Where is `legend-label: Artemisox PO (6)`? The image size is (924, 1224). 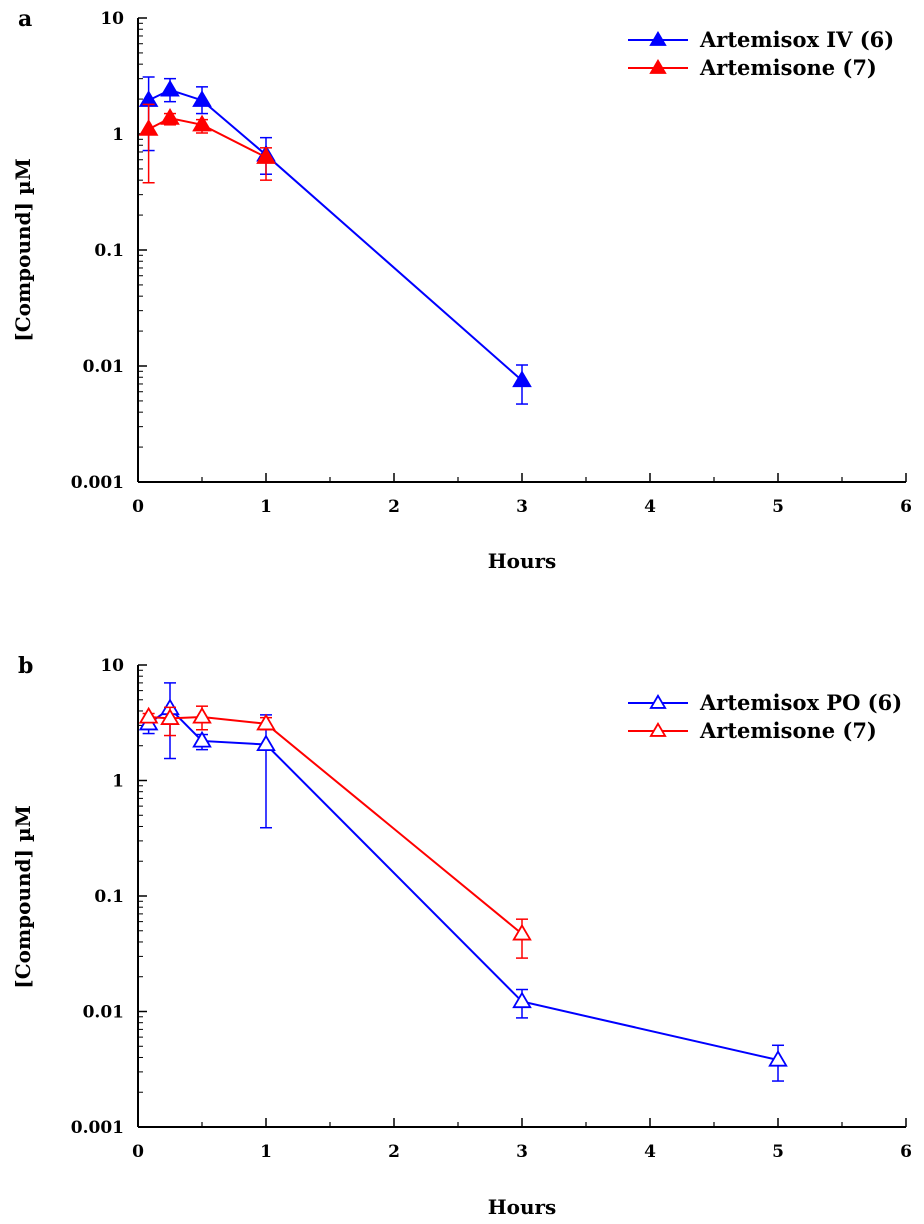
legend-label: Artemisox PO (6) is located at coordinates (800, 702).